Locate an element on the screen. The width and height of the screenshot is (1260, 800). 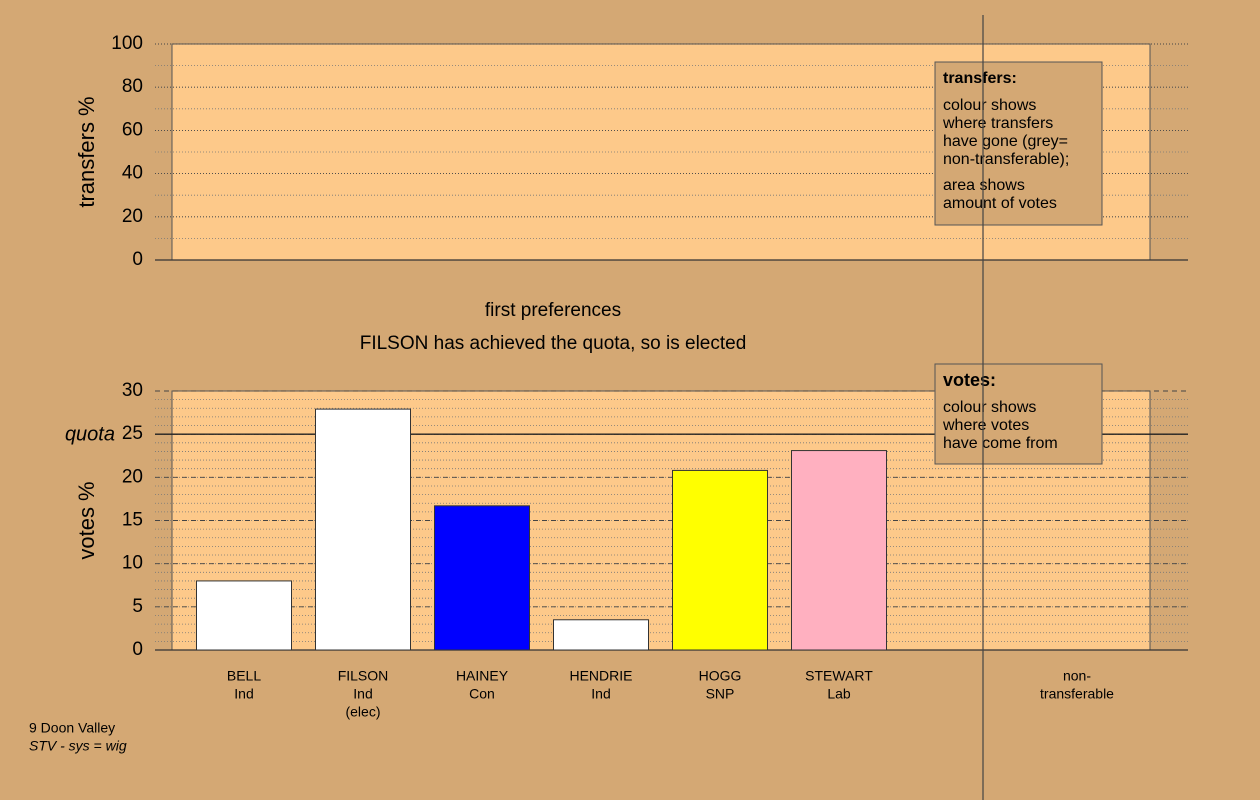
y-axis-label: votes % is located at coordinates (86, 520).